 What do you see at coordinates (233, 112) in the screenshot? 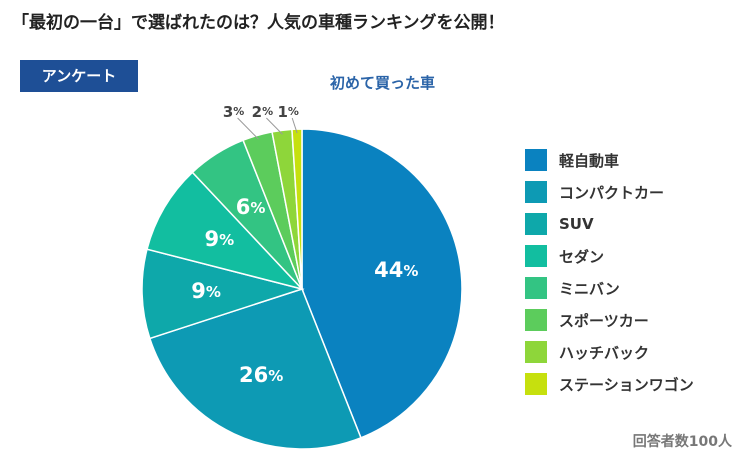
I see `data-label: 3%` at bounding box center [233, 112].